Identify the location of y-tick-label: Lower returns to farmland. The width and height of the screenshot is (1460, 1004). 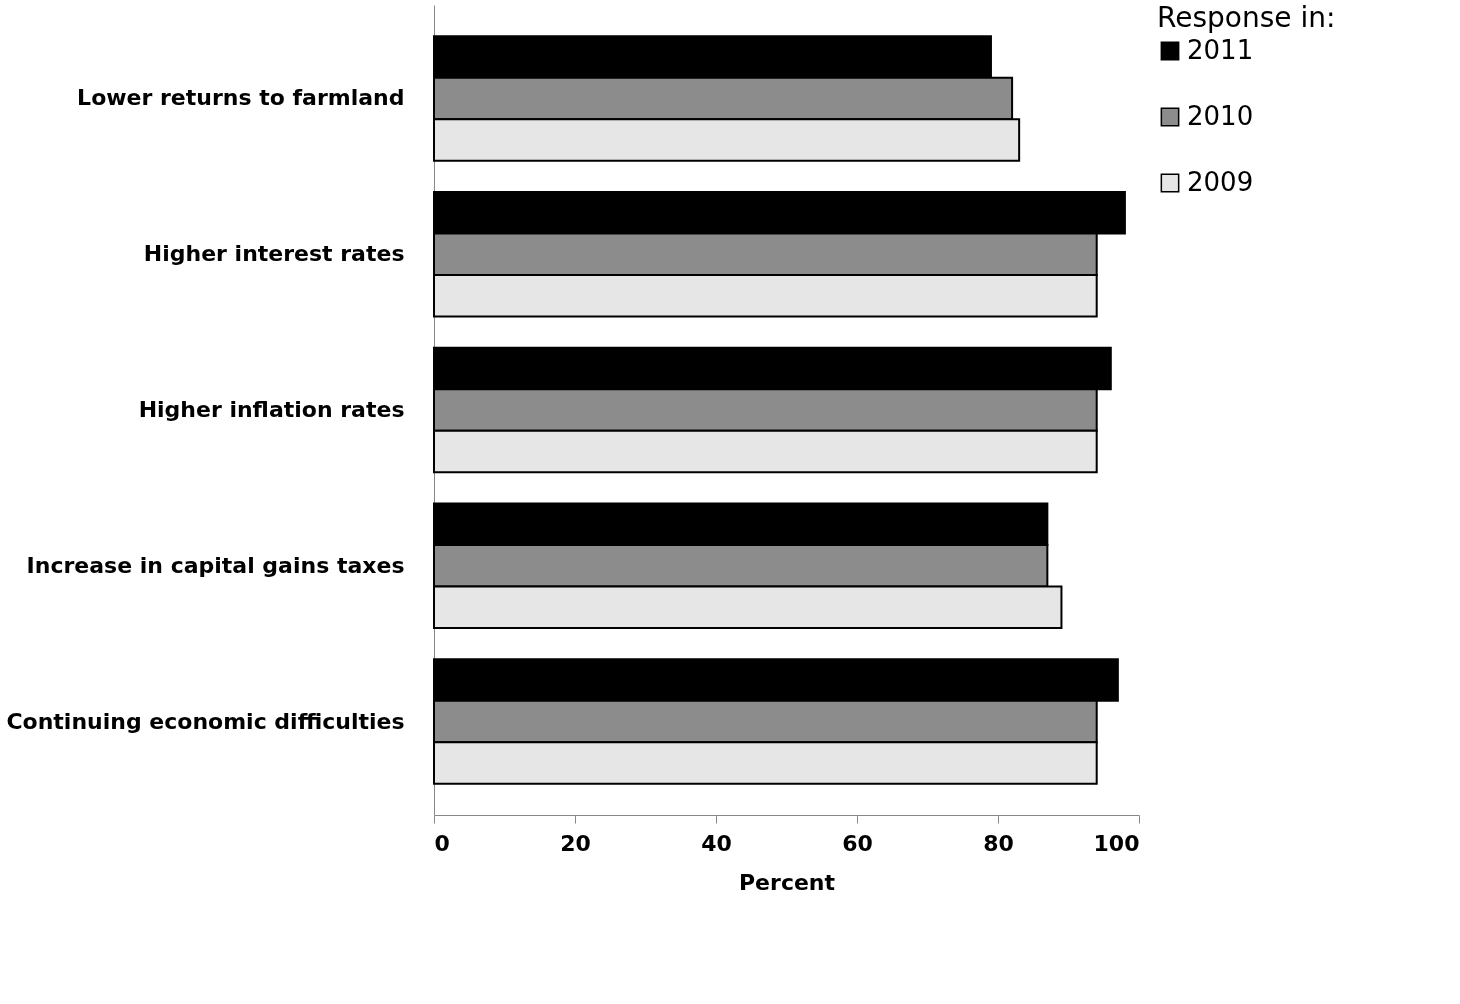
(241, 98).